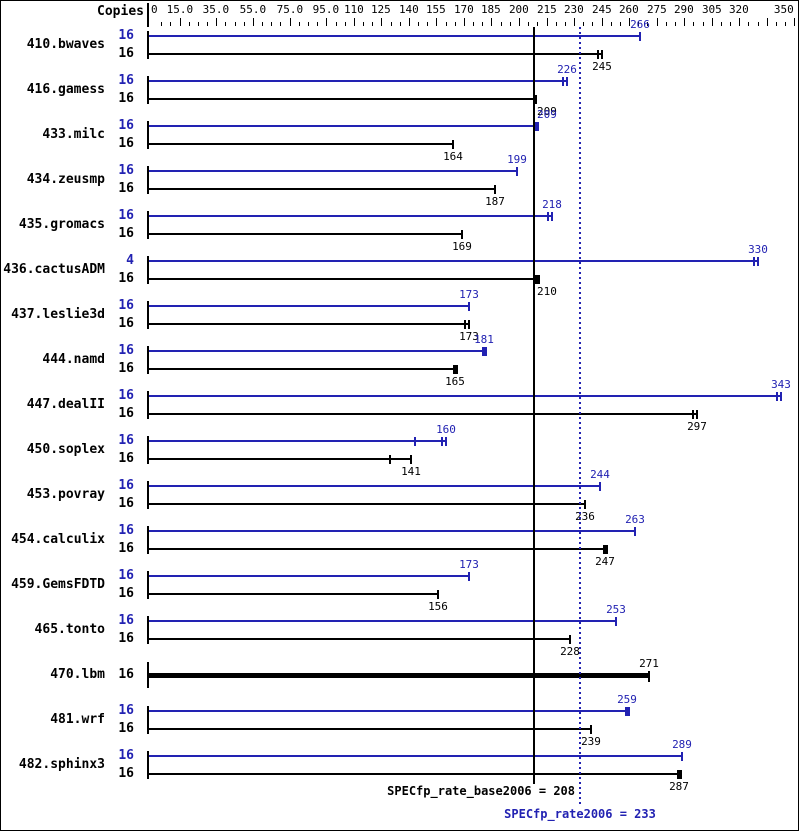 Image resolution: width=799 pixels, height=831 pixels. What do you see at coordinates (411, 471) in the screenshot?
I see `bar-value-label: 141` at bounding box center [411, 471].